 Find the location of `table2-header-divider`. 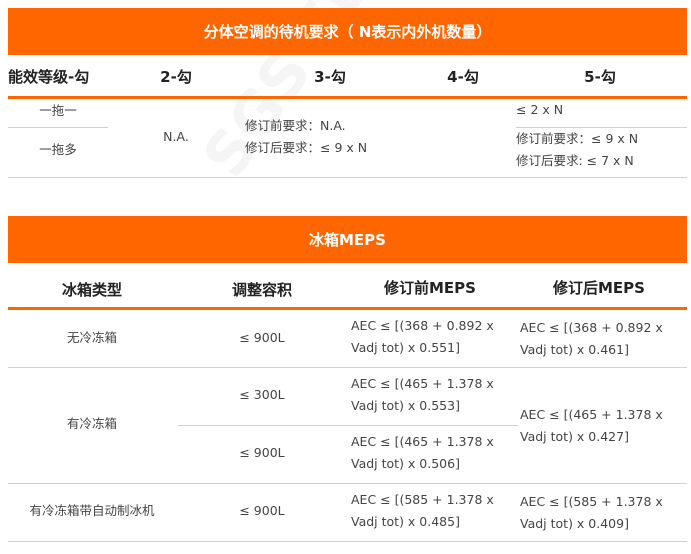

table2-header-divider is located at coordinates (347, 308).